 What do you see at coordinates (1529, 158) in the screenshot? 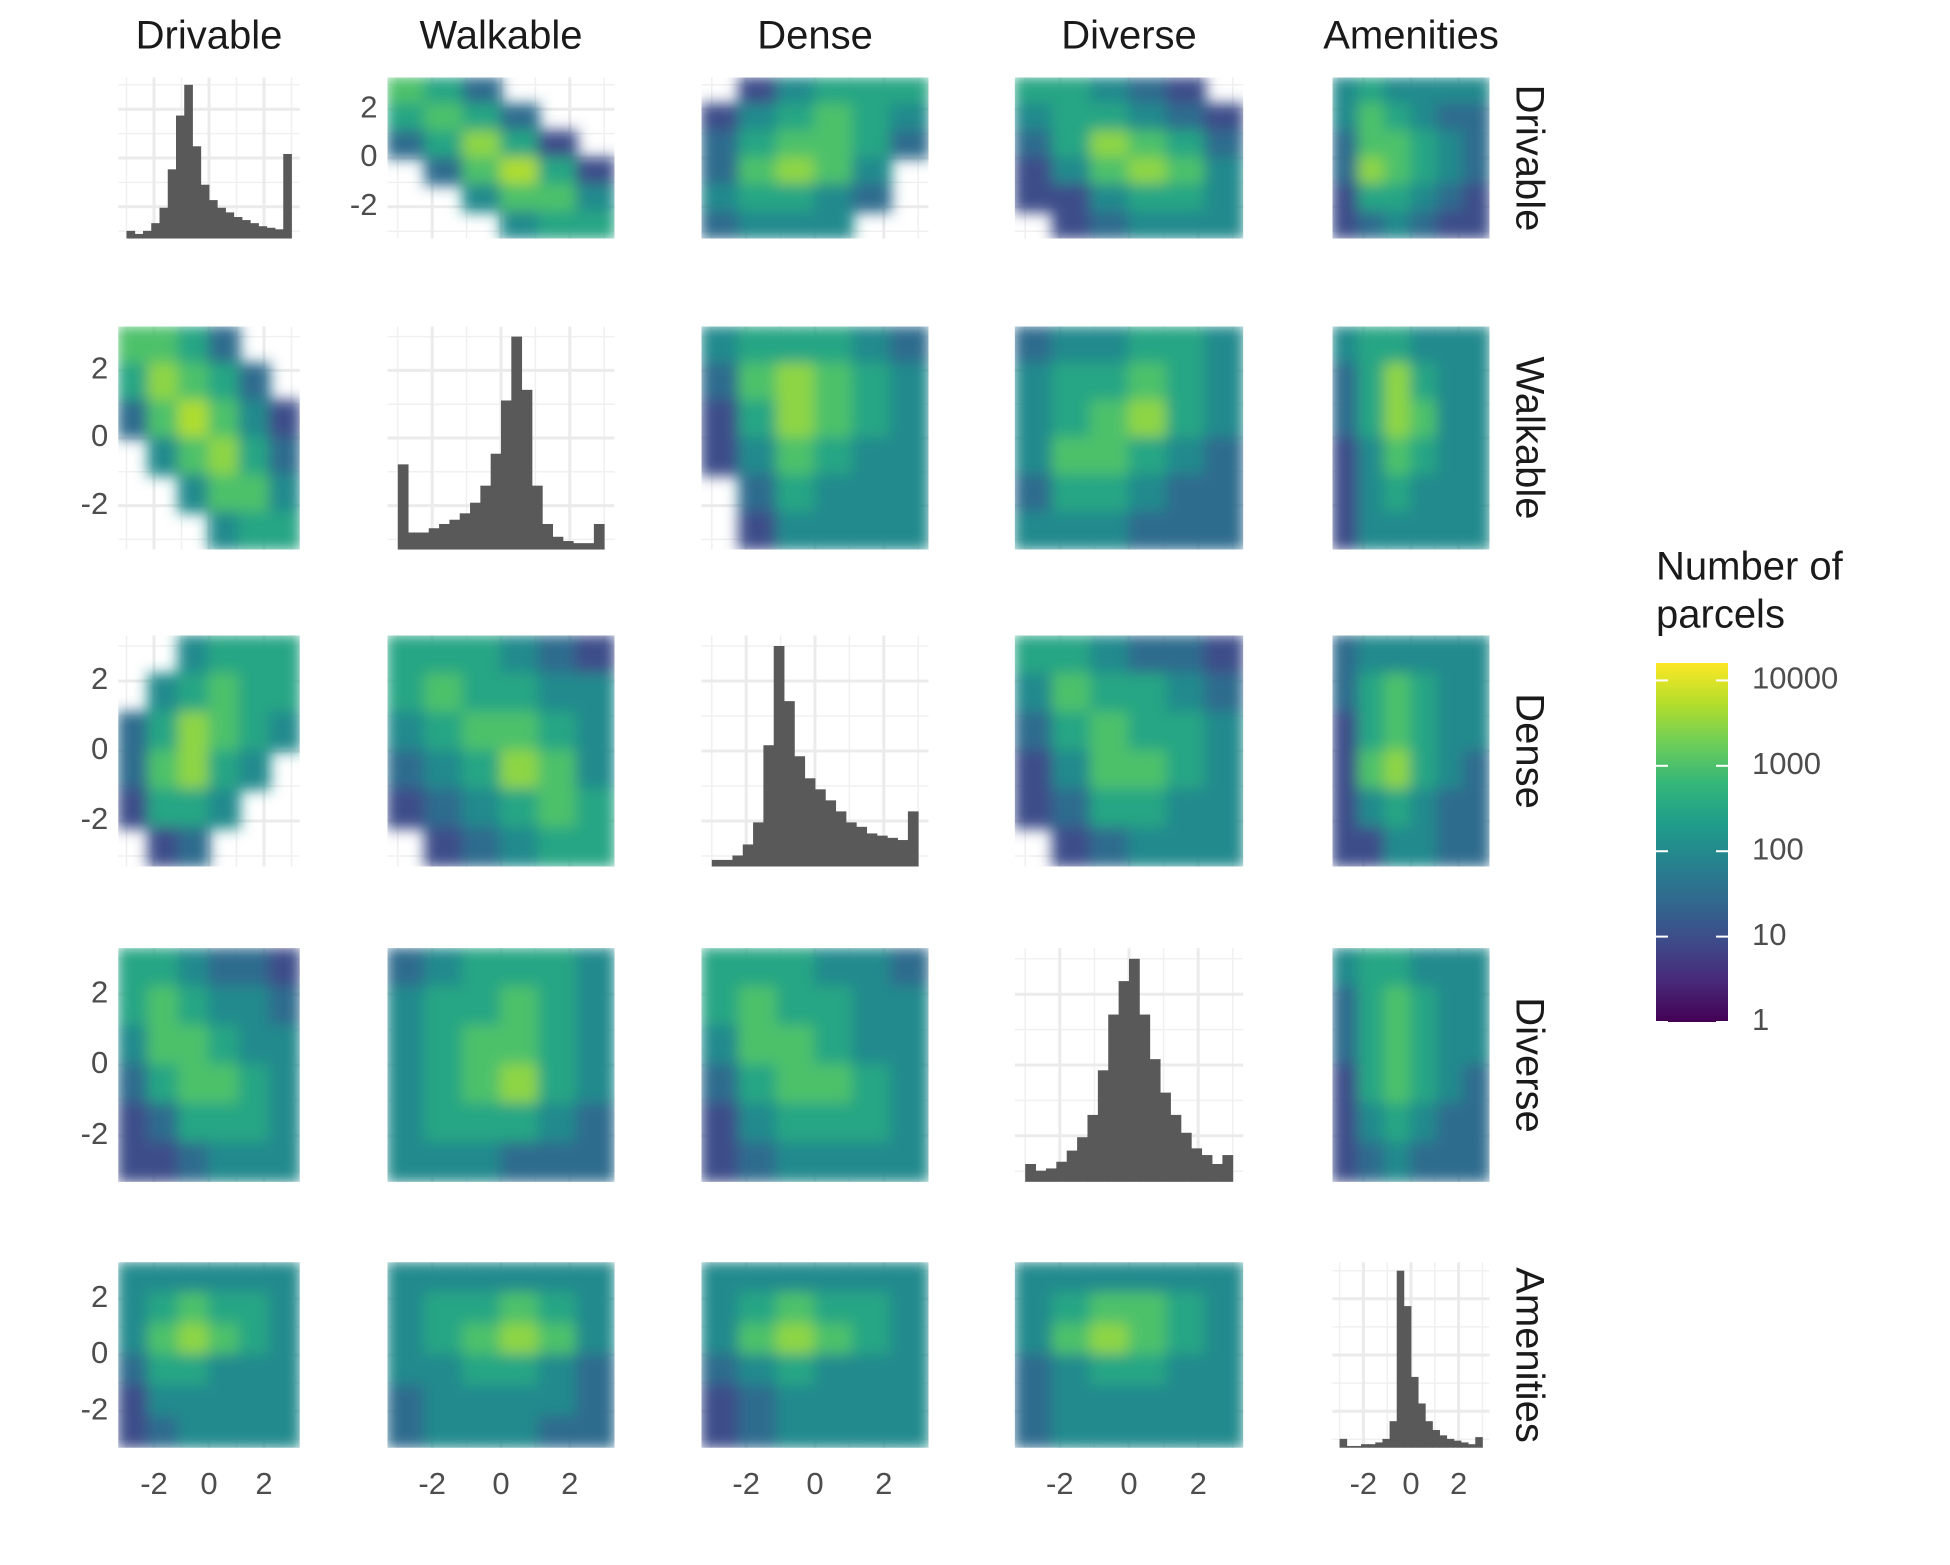
I see `row-strip-label: Drivable` at bounding box center [1529, 158].